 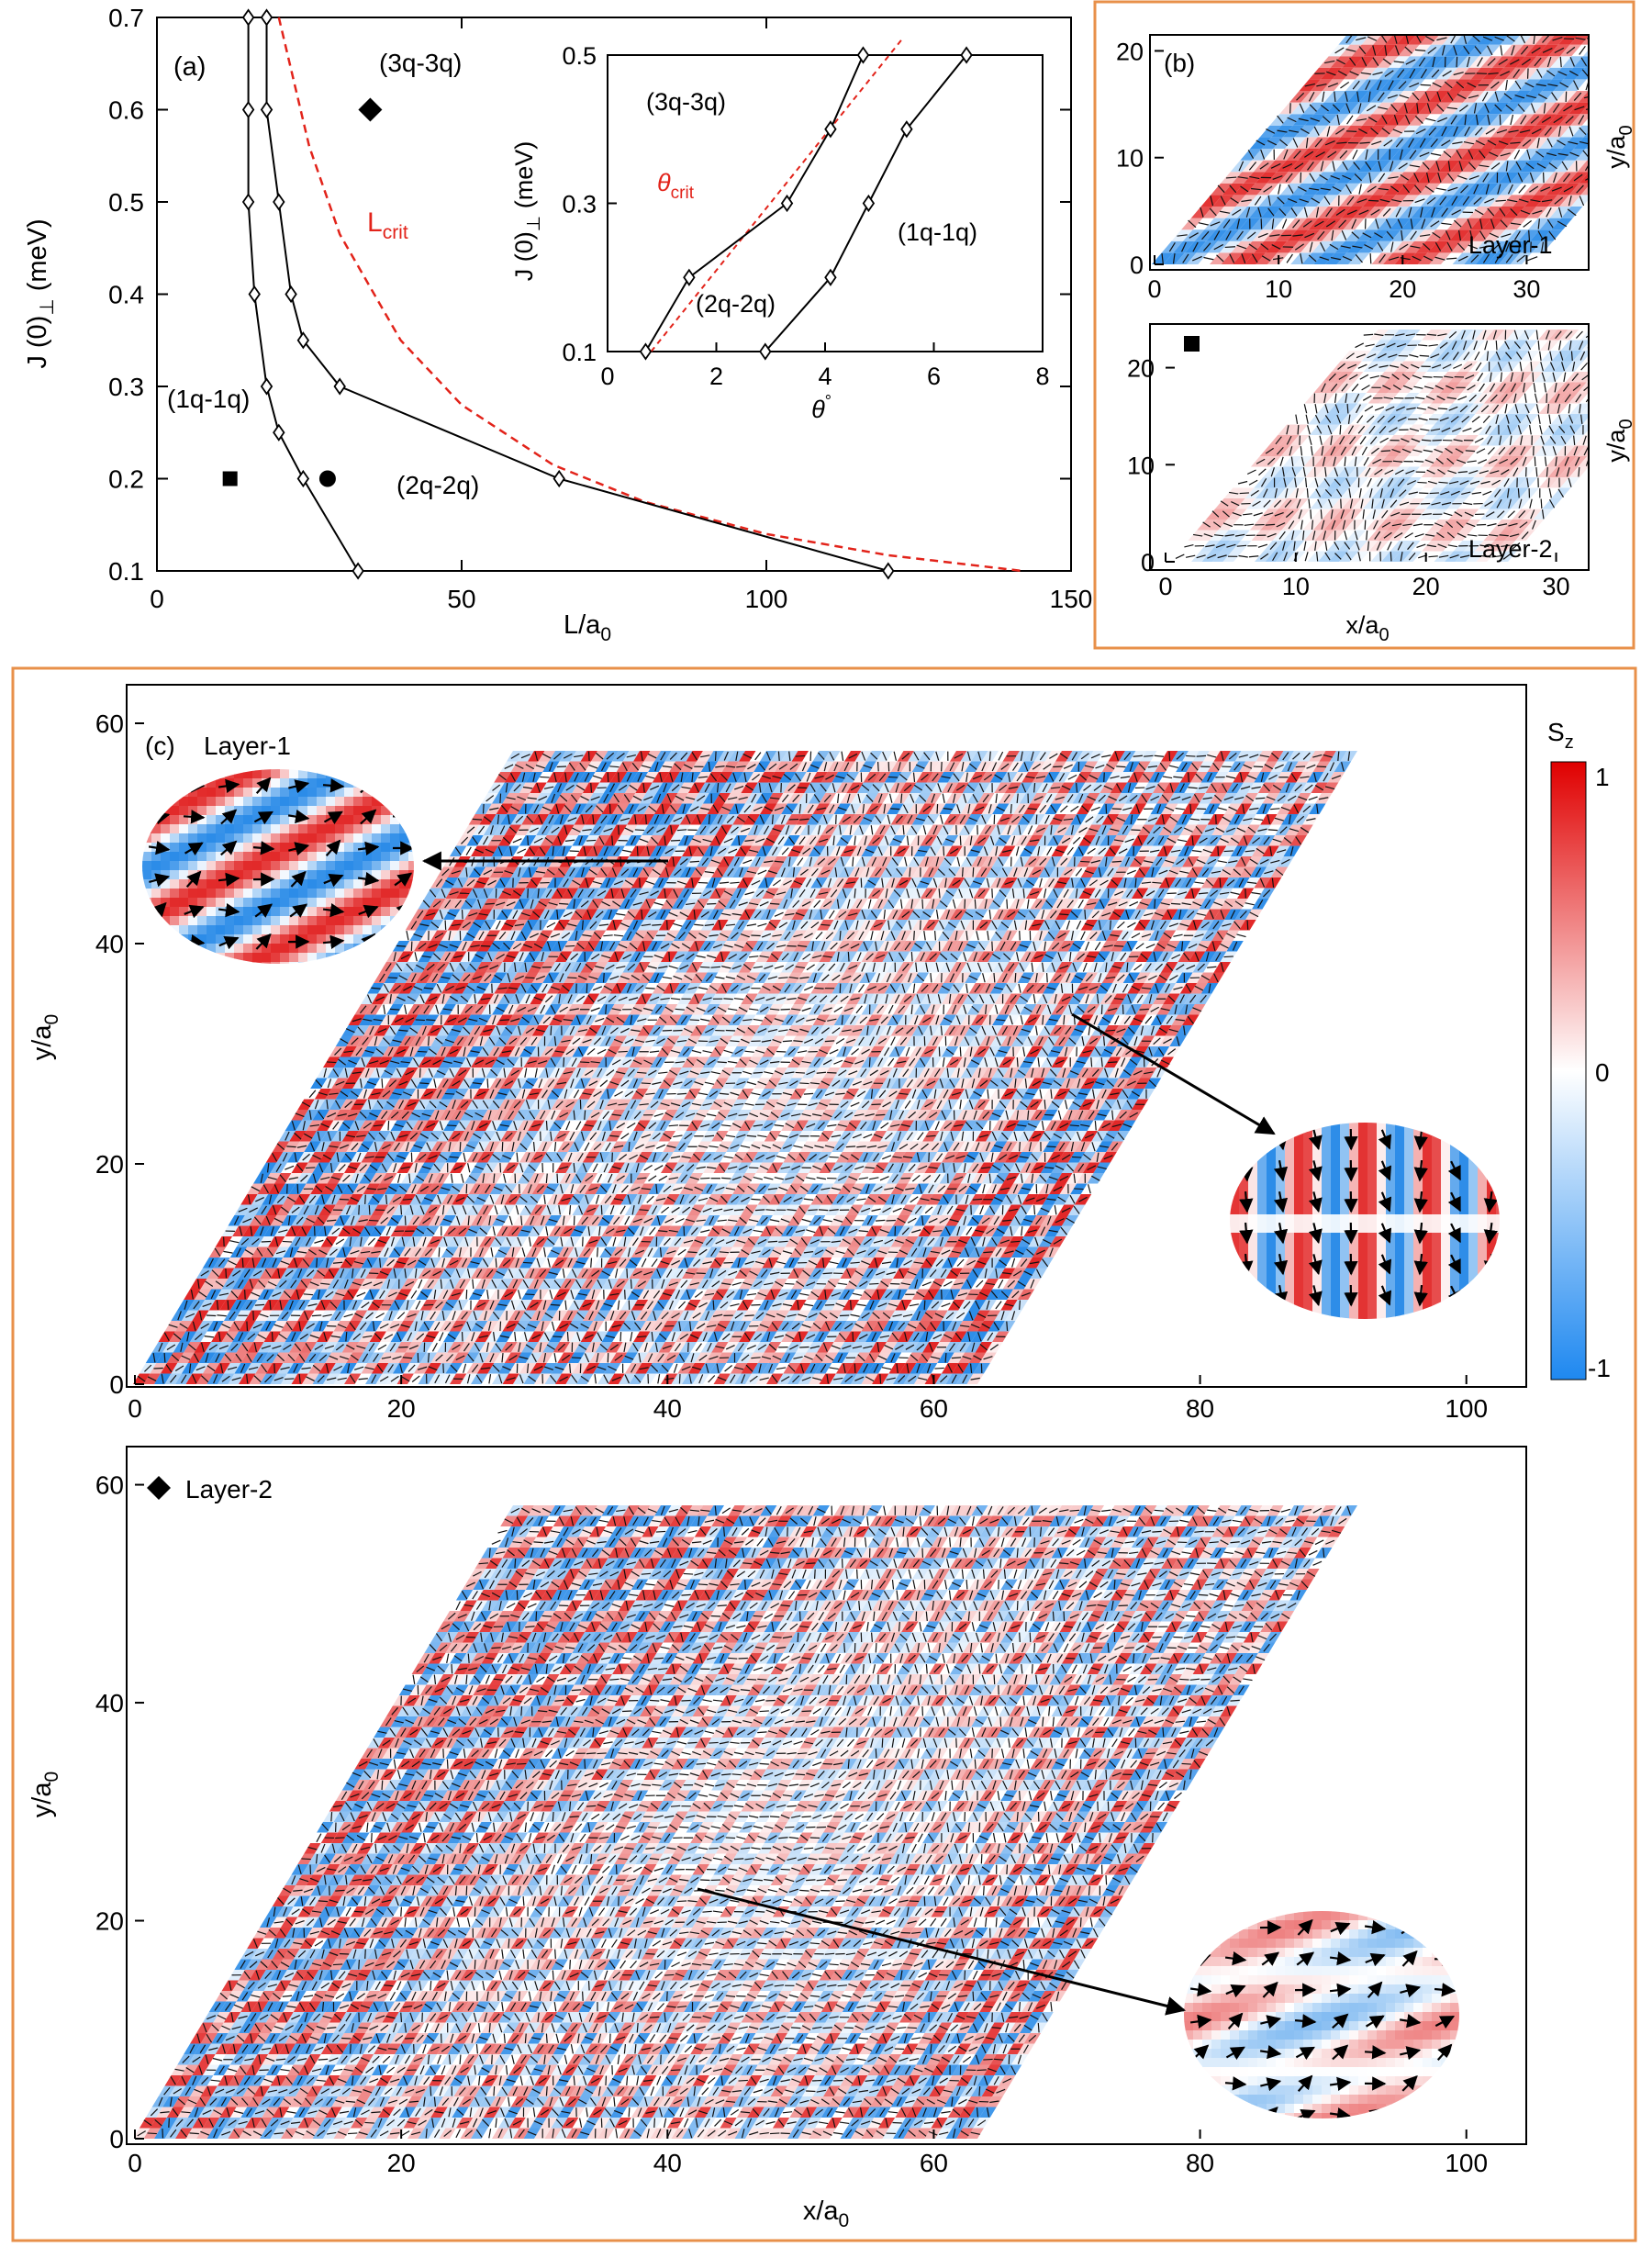 What do you see at coordinates (1511, 245) in the screenshot?
I see `panel-b-layer-1-label: Layer-1` at bounding box center [1511, 245].